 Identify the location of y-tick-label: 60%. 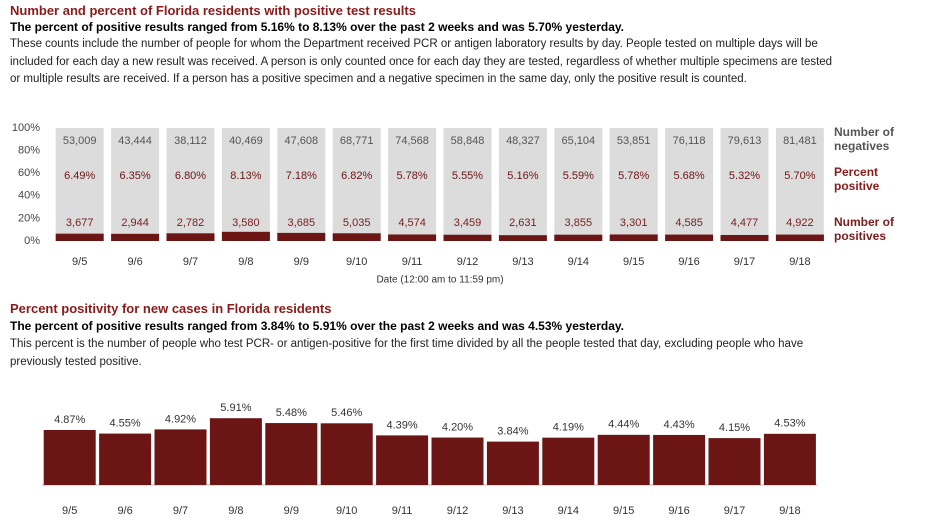
(29, 173).